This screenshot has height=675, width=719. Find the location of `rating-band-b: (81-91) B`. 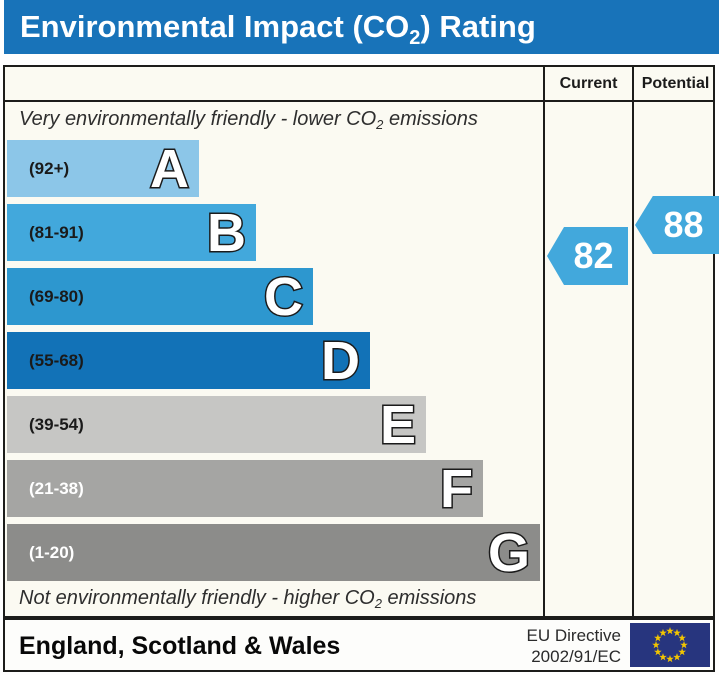

rating-band-b: (81-91) B is located at coordinates (131, 233).